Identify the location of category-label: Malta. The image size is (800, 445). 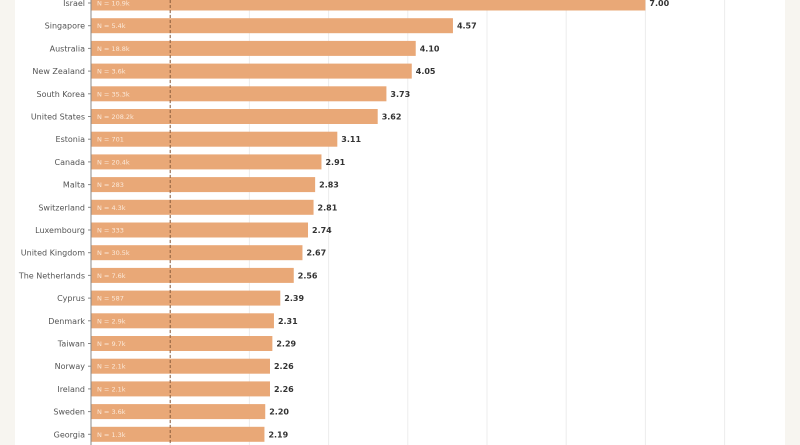
(74, 185).